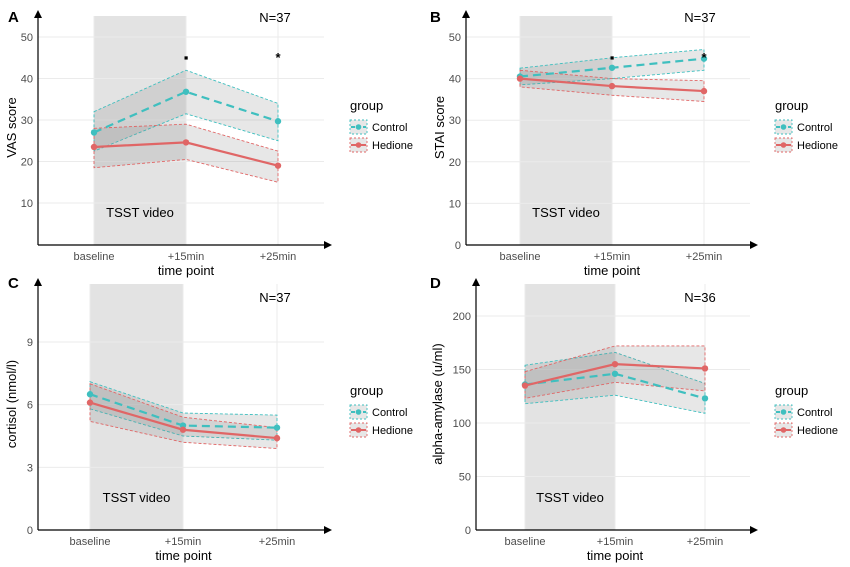 The height and width of the screenshot is (567, 850). Describe the element at coordinates (439, 127) in the screenshot. I see `y-axis-title: STAI score` at that location.